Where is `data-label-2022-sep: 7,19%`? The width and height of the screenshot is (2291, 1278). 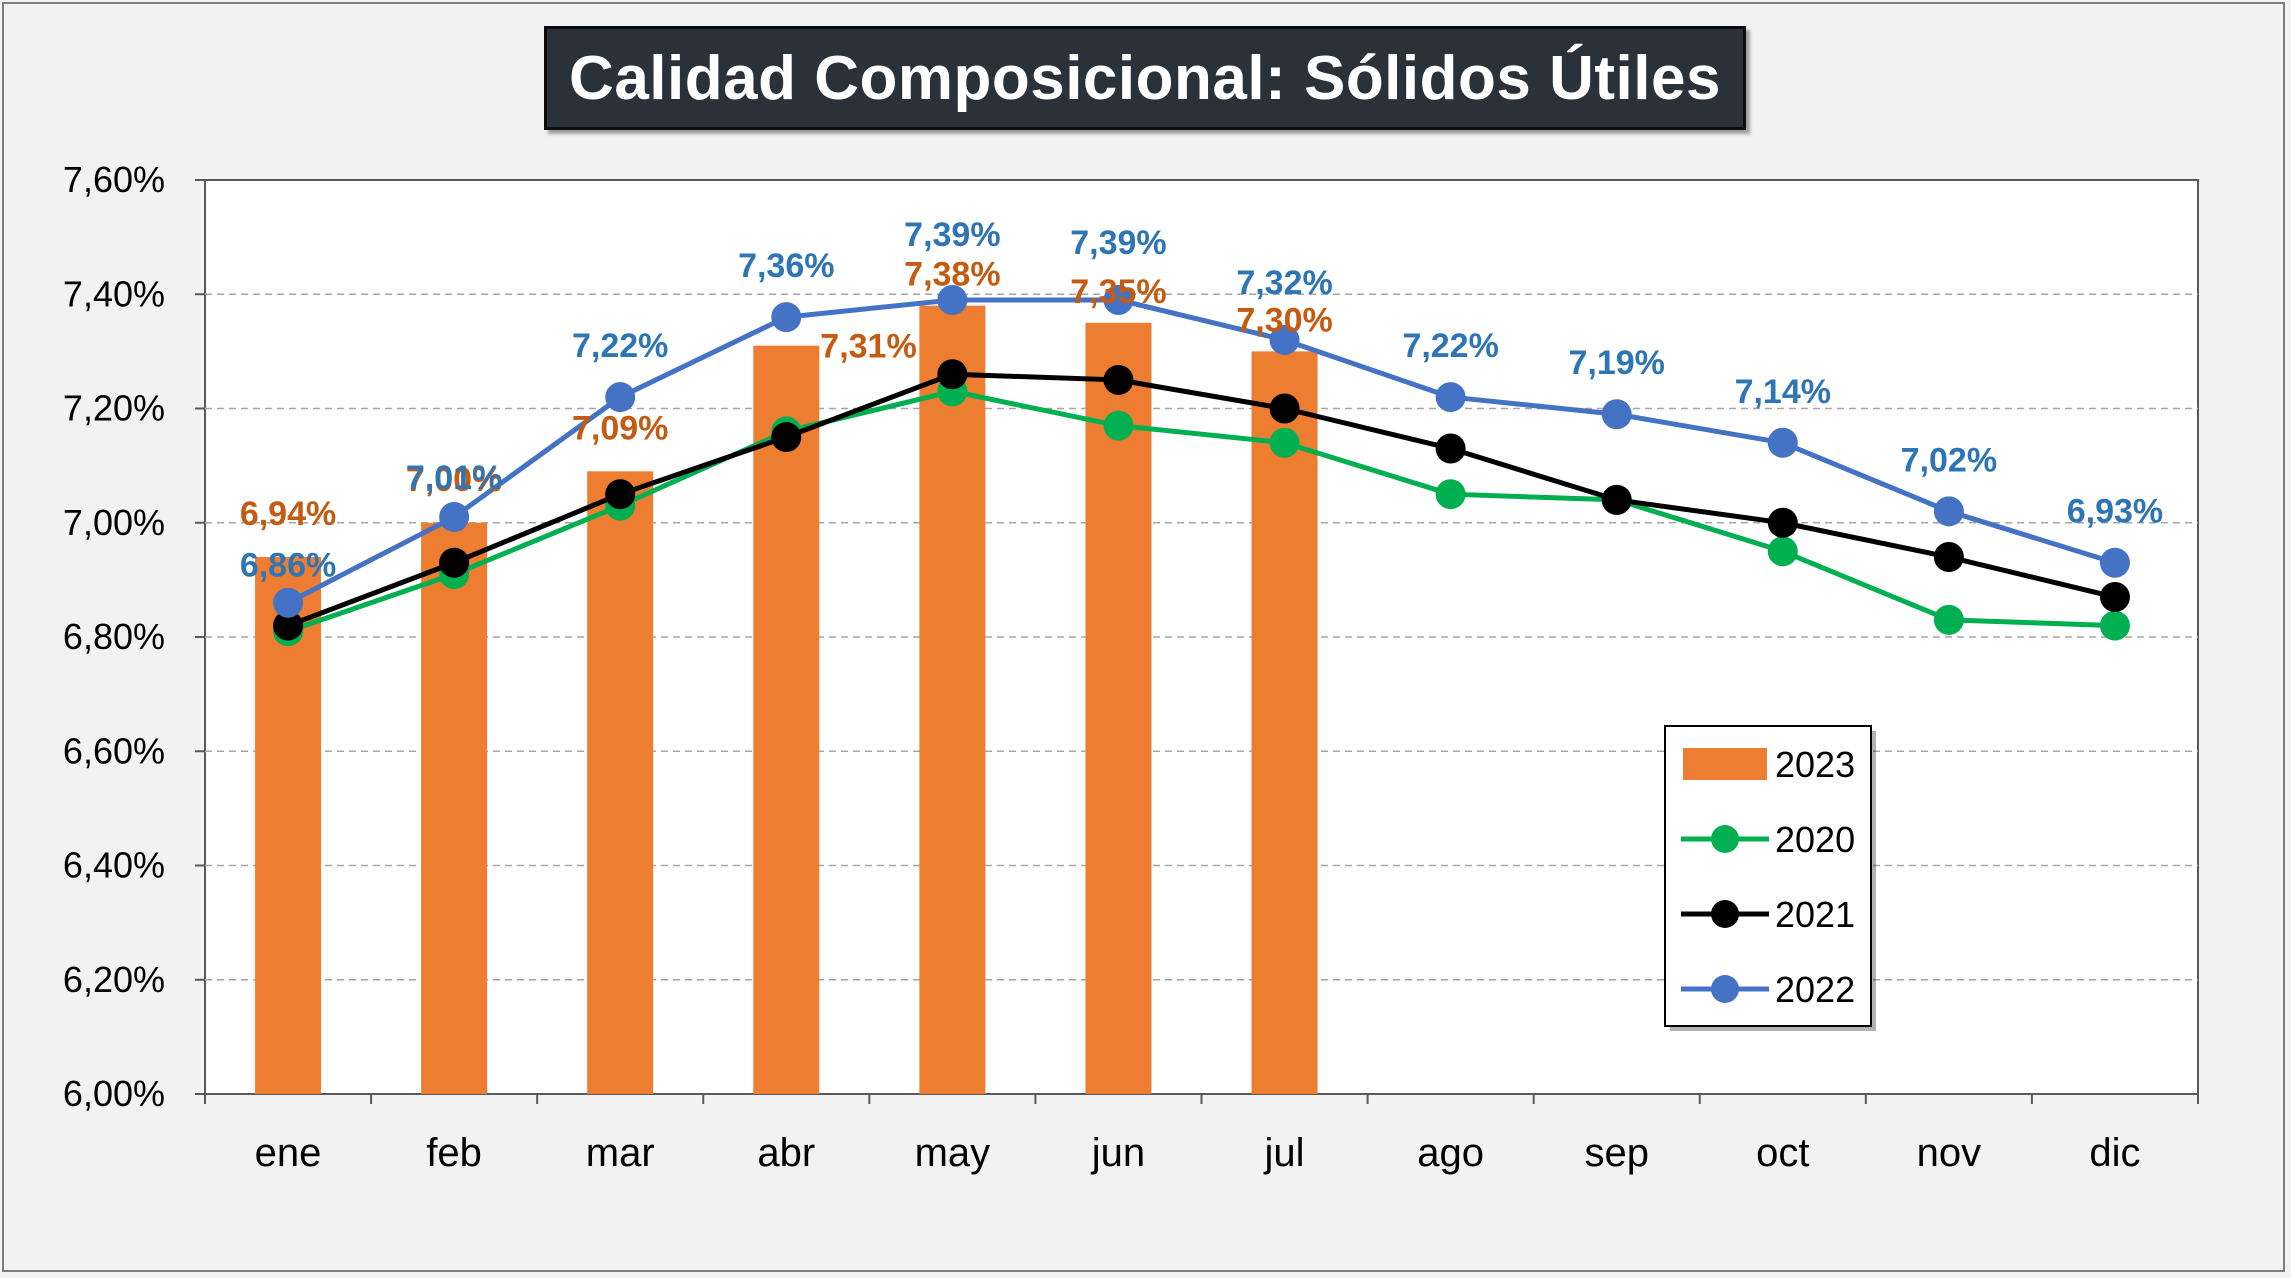
data-label-2022-sep: 7,19% is located at coordinates (1617, 363).